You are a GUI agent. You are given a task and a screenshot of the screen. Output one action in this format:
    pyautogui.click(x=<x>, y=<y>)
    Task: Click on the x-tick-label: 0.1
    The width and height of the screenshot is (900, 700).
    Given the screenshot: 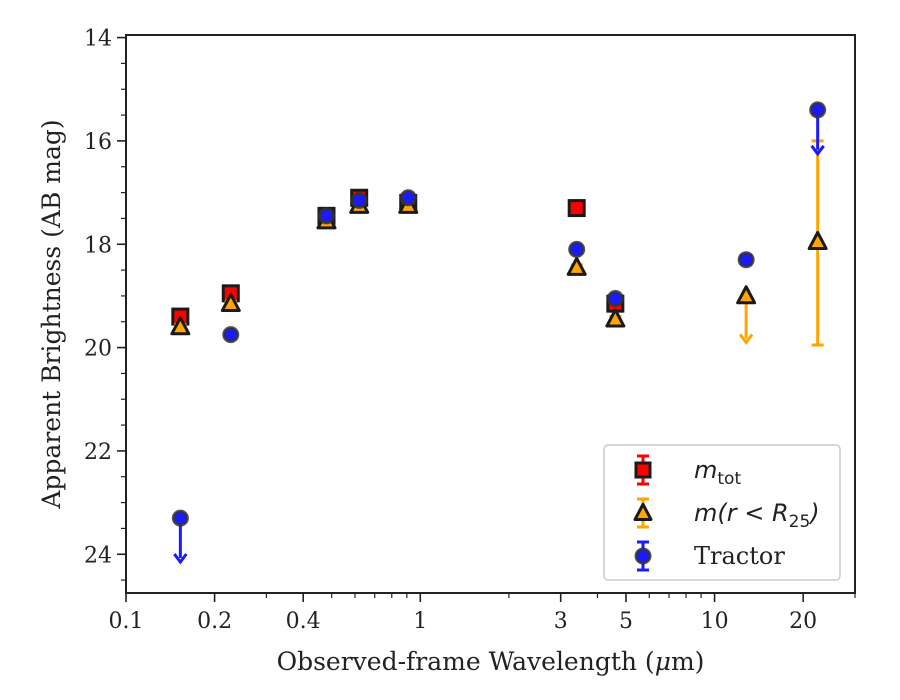 What is the action you would take?
    pyautogui.click(x=126, y=621)
    